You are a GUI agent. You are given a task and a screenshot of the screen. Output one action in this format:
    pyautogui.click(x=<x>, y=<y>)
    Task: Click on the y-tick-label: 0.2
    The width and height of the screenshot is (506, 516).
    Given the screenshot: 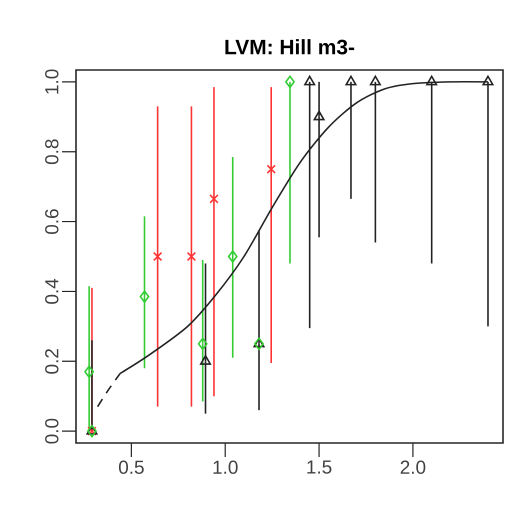 What is the action you would take?
    pyautogui.click(x=51, y=361)
    